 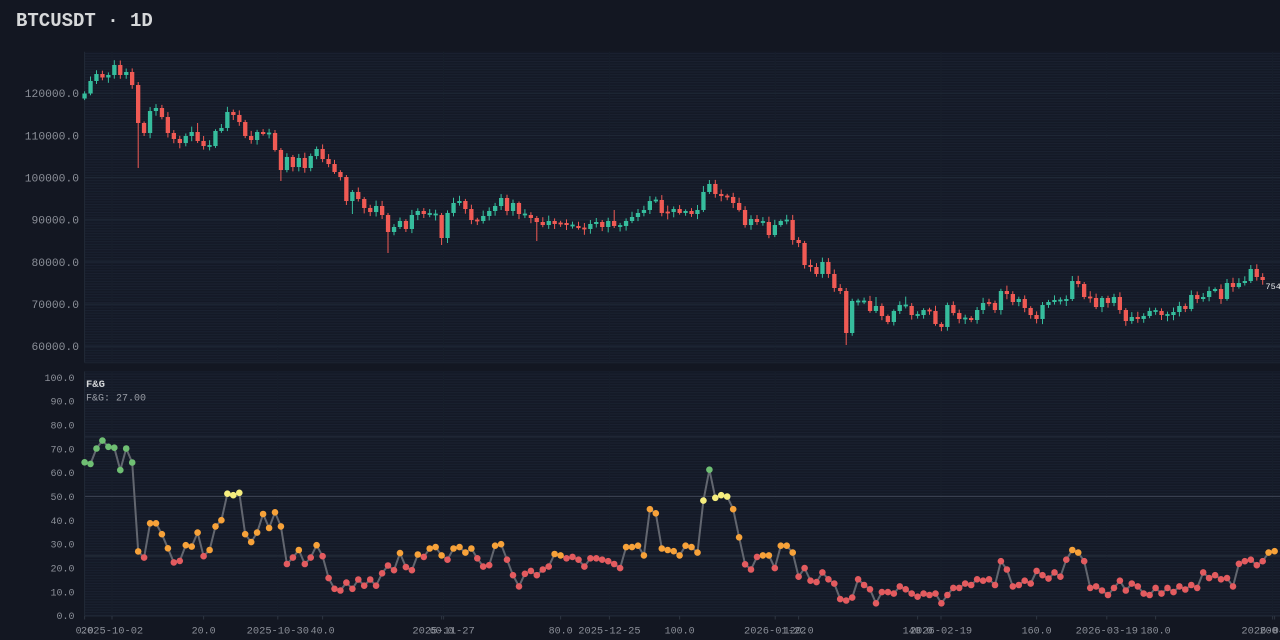 I want to click on svg-text: 90000.0, so click(x=56, y=222).